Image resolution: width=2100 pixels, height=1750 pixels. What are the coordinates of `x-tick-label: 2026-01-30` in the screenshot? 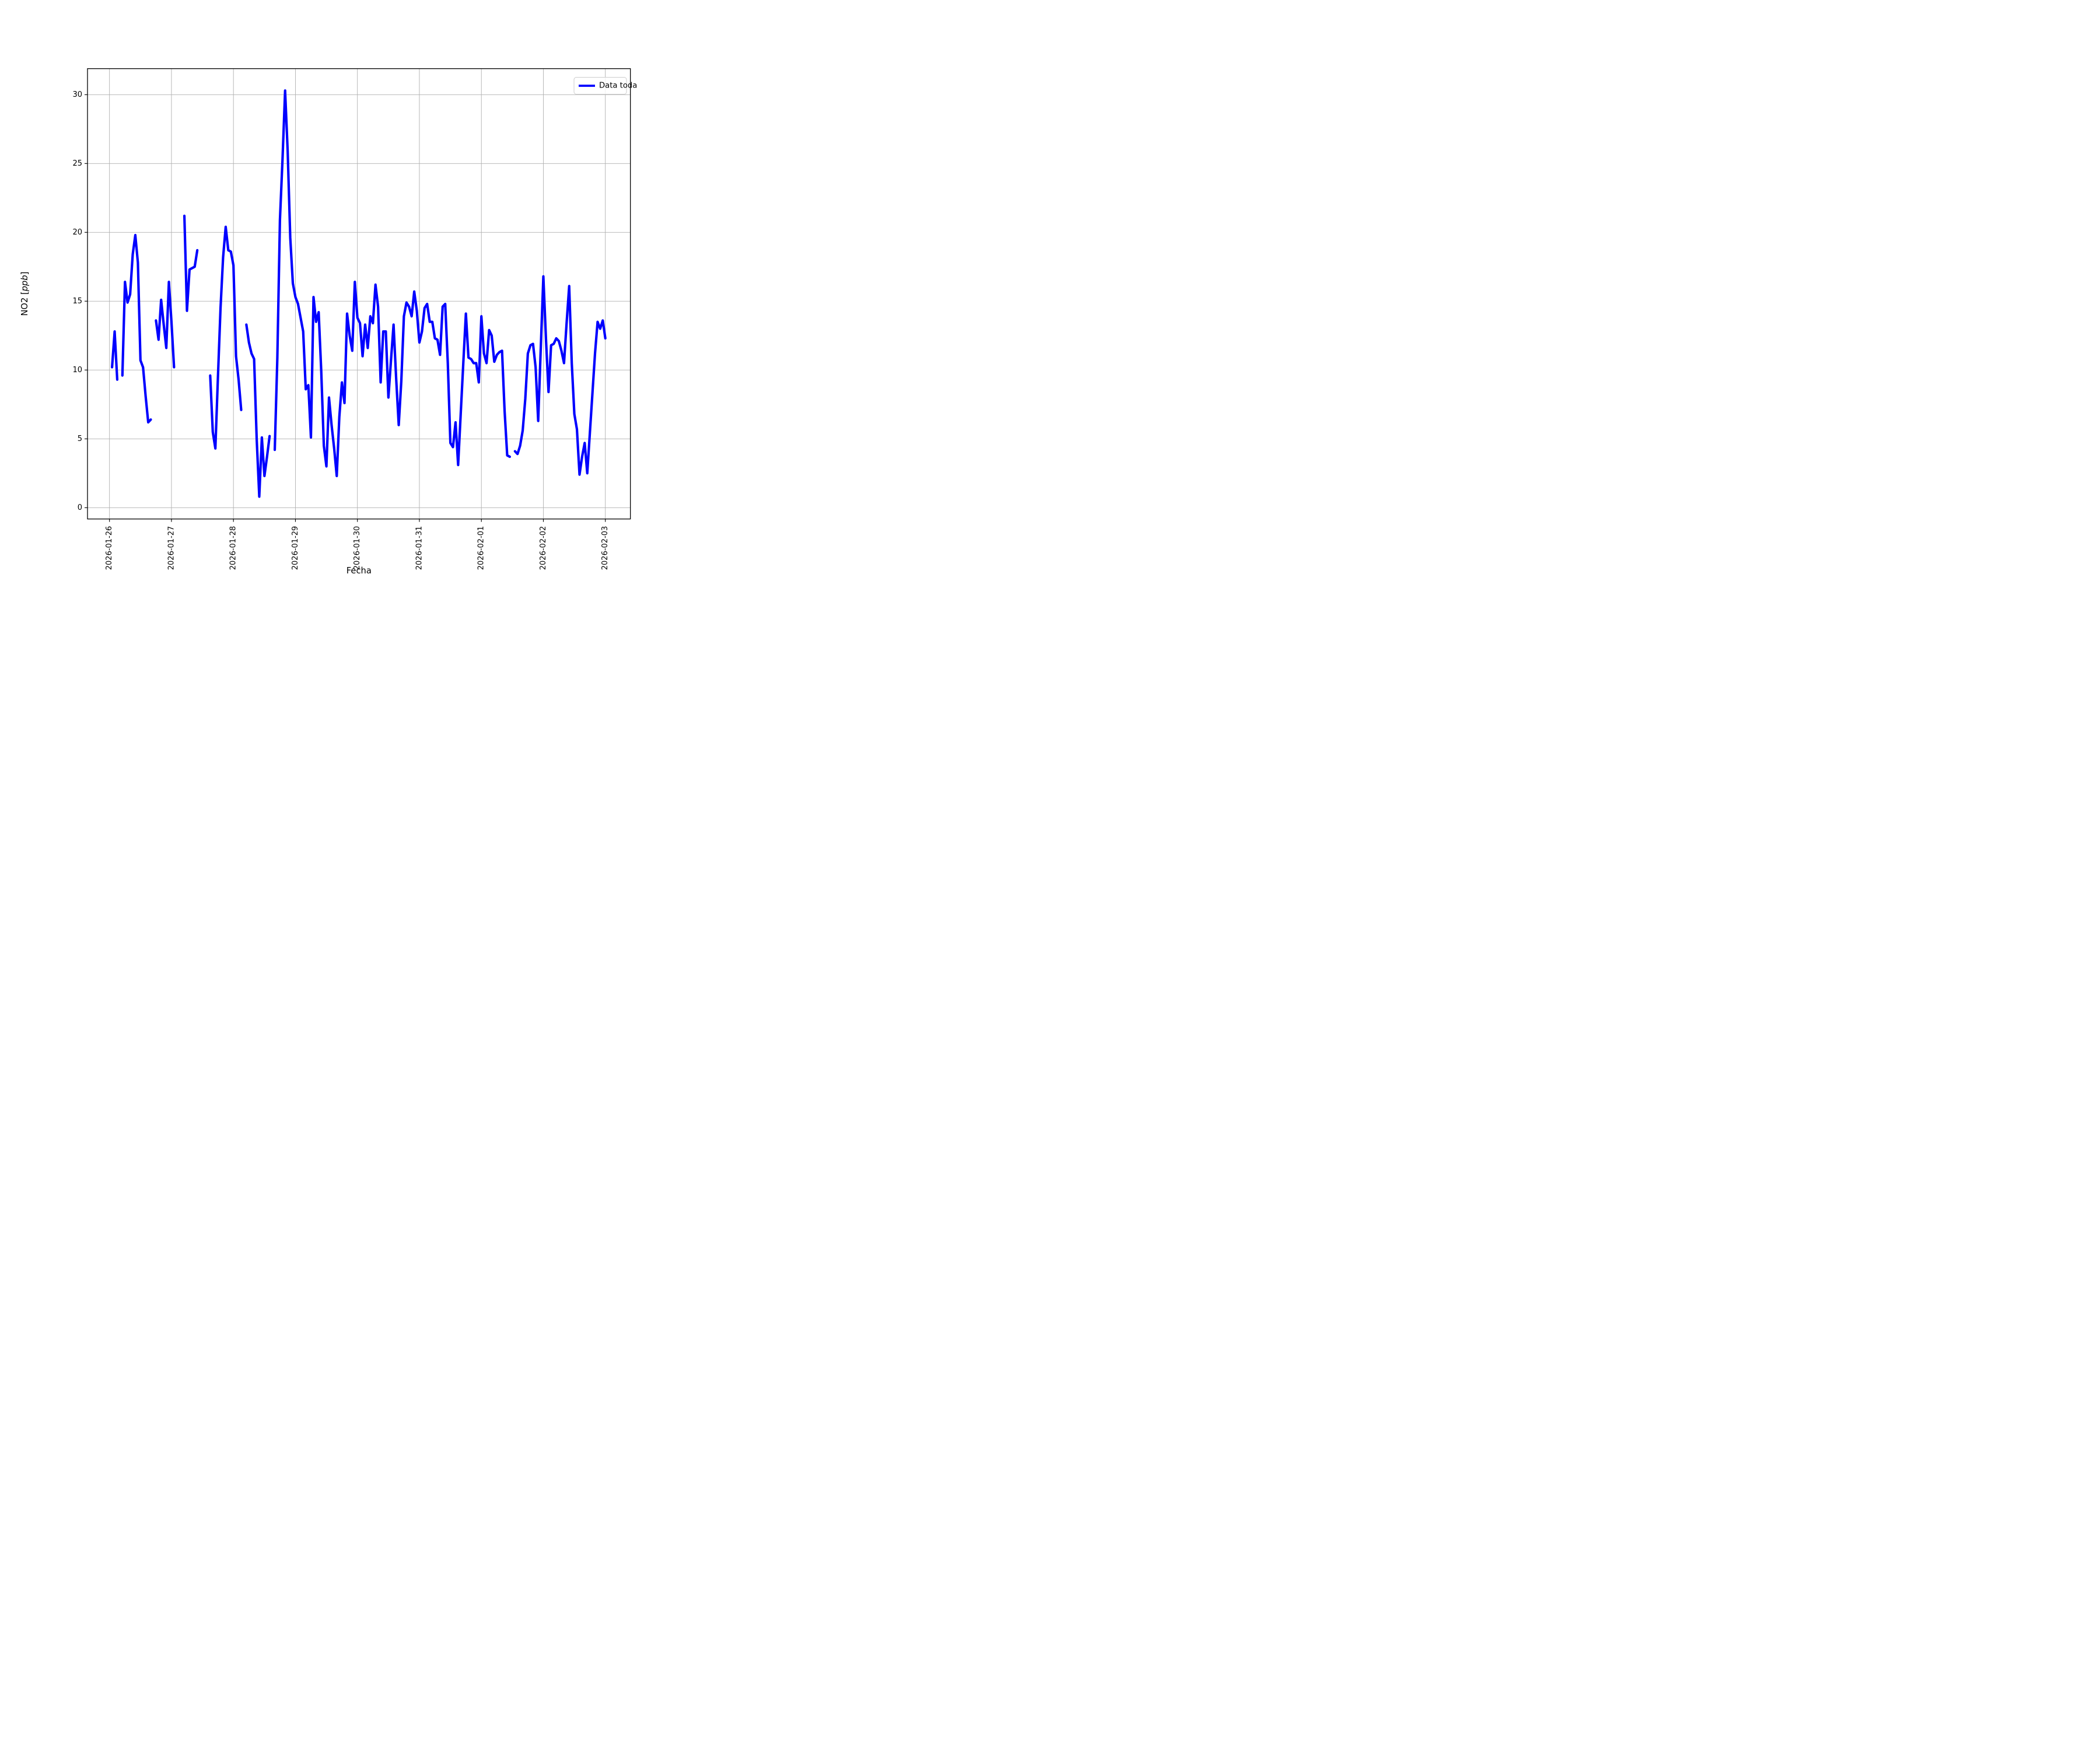 It's located at (357, 548).